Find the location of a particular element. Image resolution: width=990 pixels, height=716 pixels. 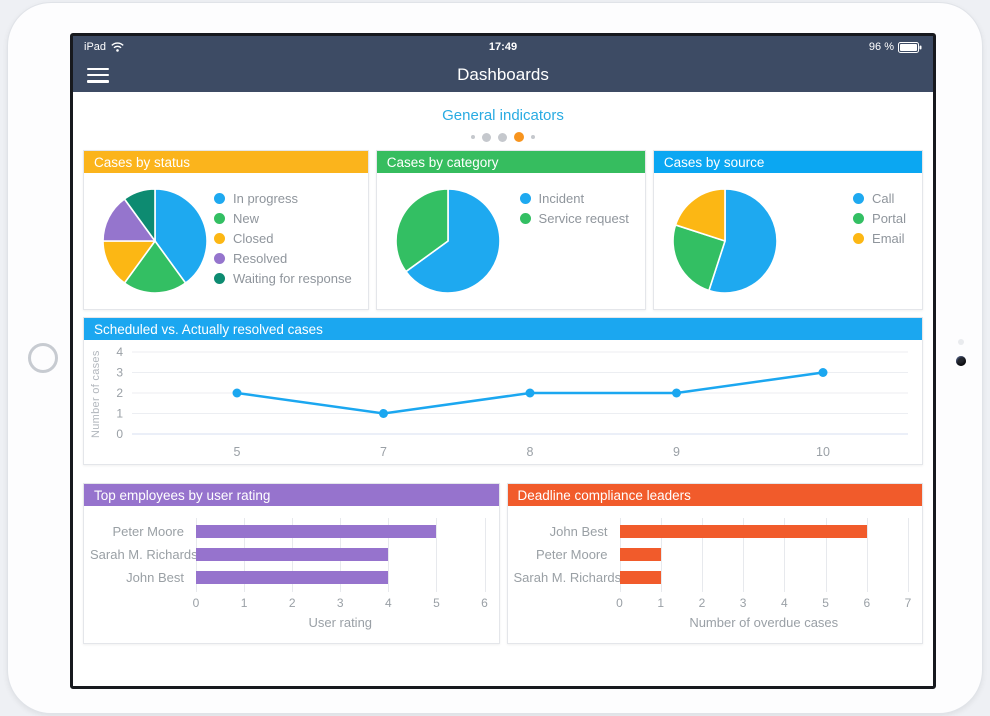

pagination-dots is located at coordinates (503, 137).